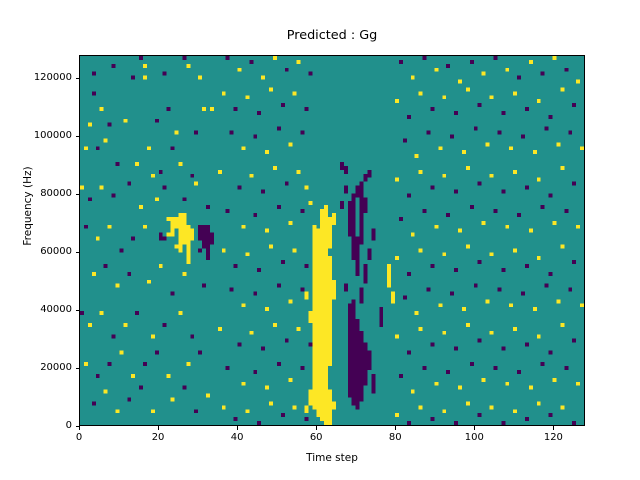 The image size is (640, 480). What do you see at coordinates (316, 437) in the screenshot?
I see `x-tick-label: 60` at bounding box center [316, 437].